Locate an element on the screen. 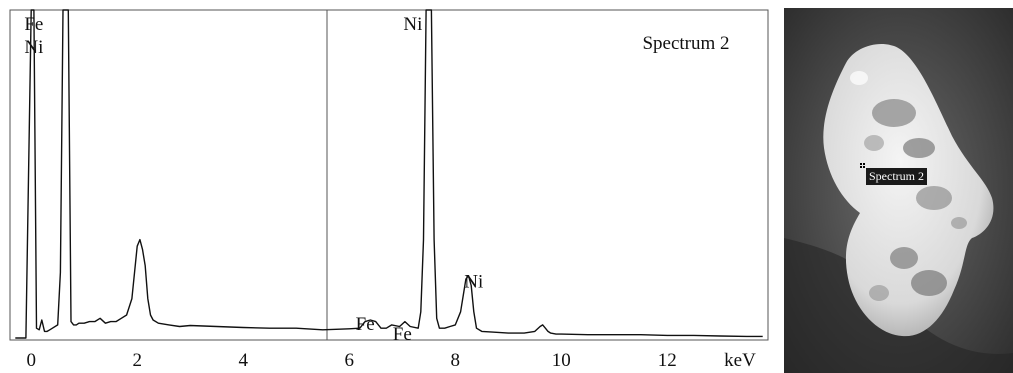 This screenshot has width=1013, height=373. x-tick-label: 0 is located at coordinates (31, 360).